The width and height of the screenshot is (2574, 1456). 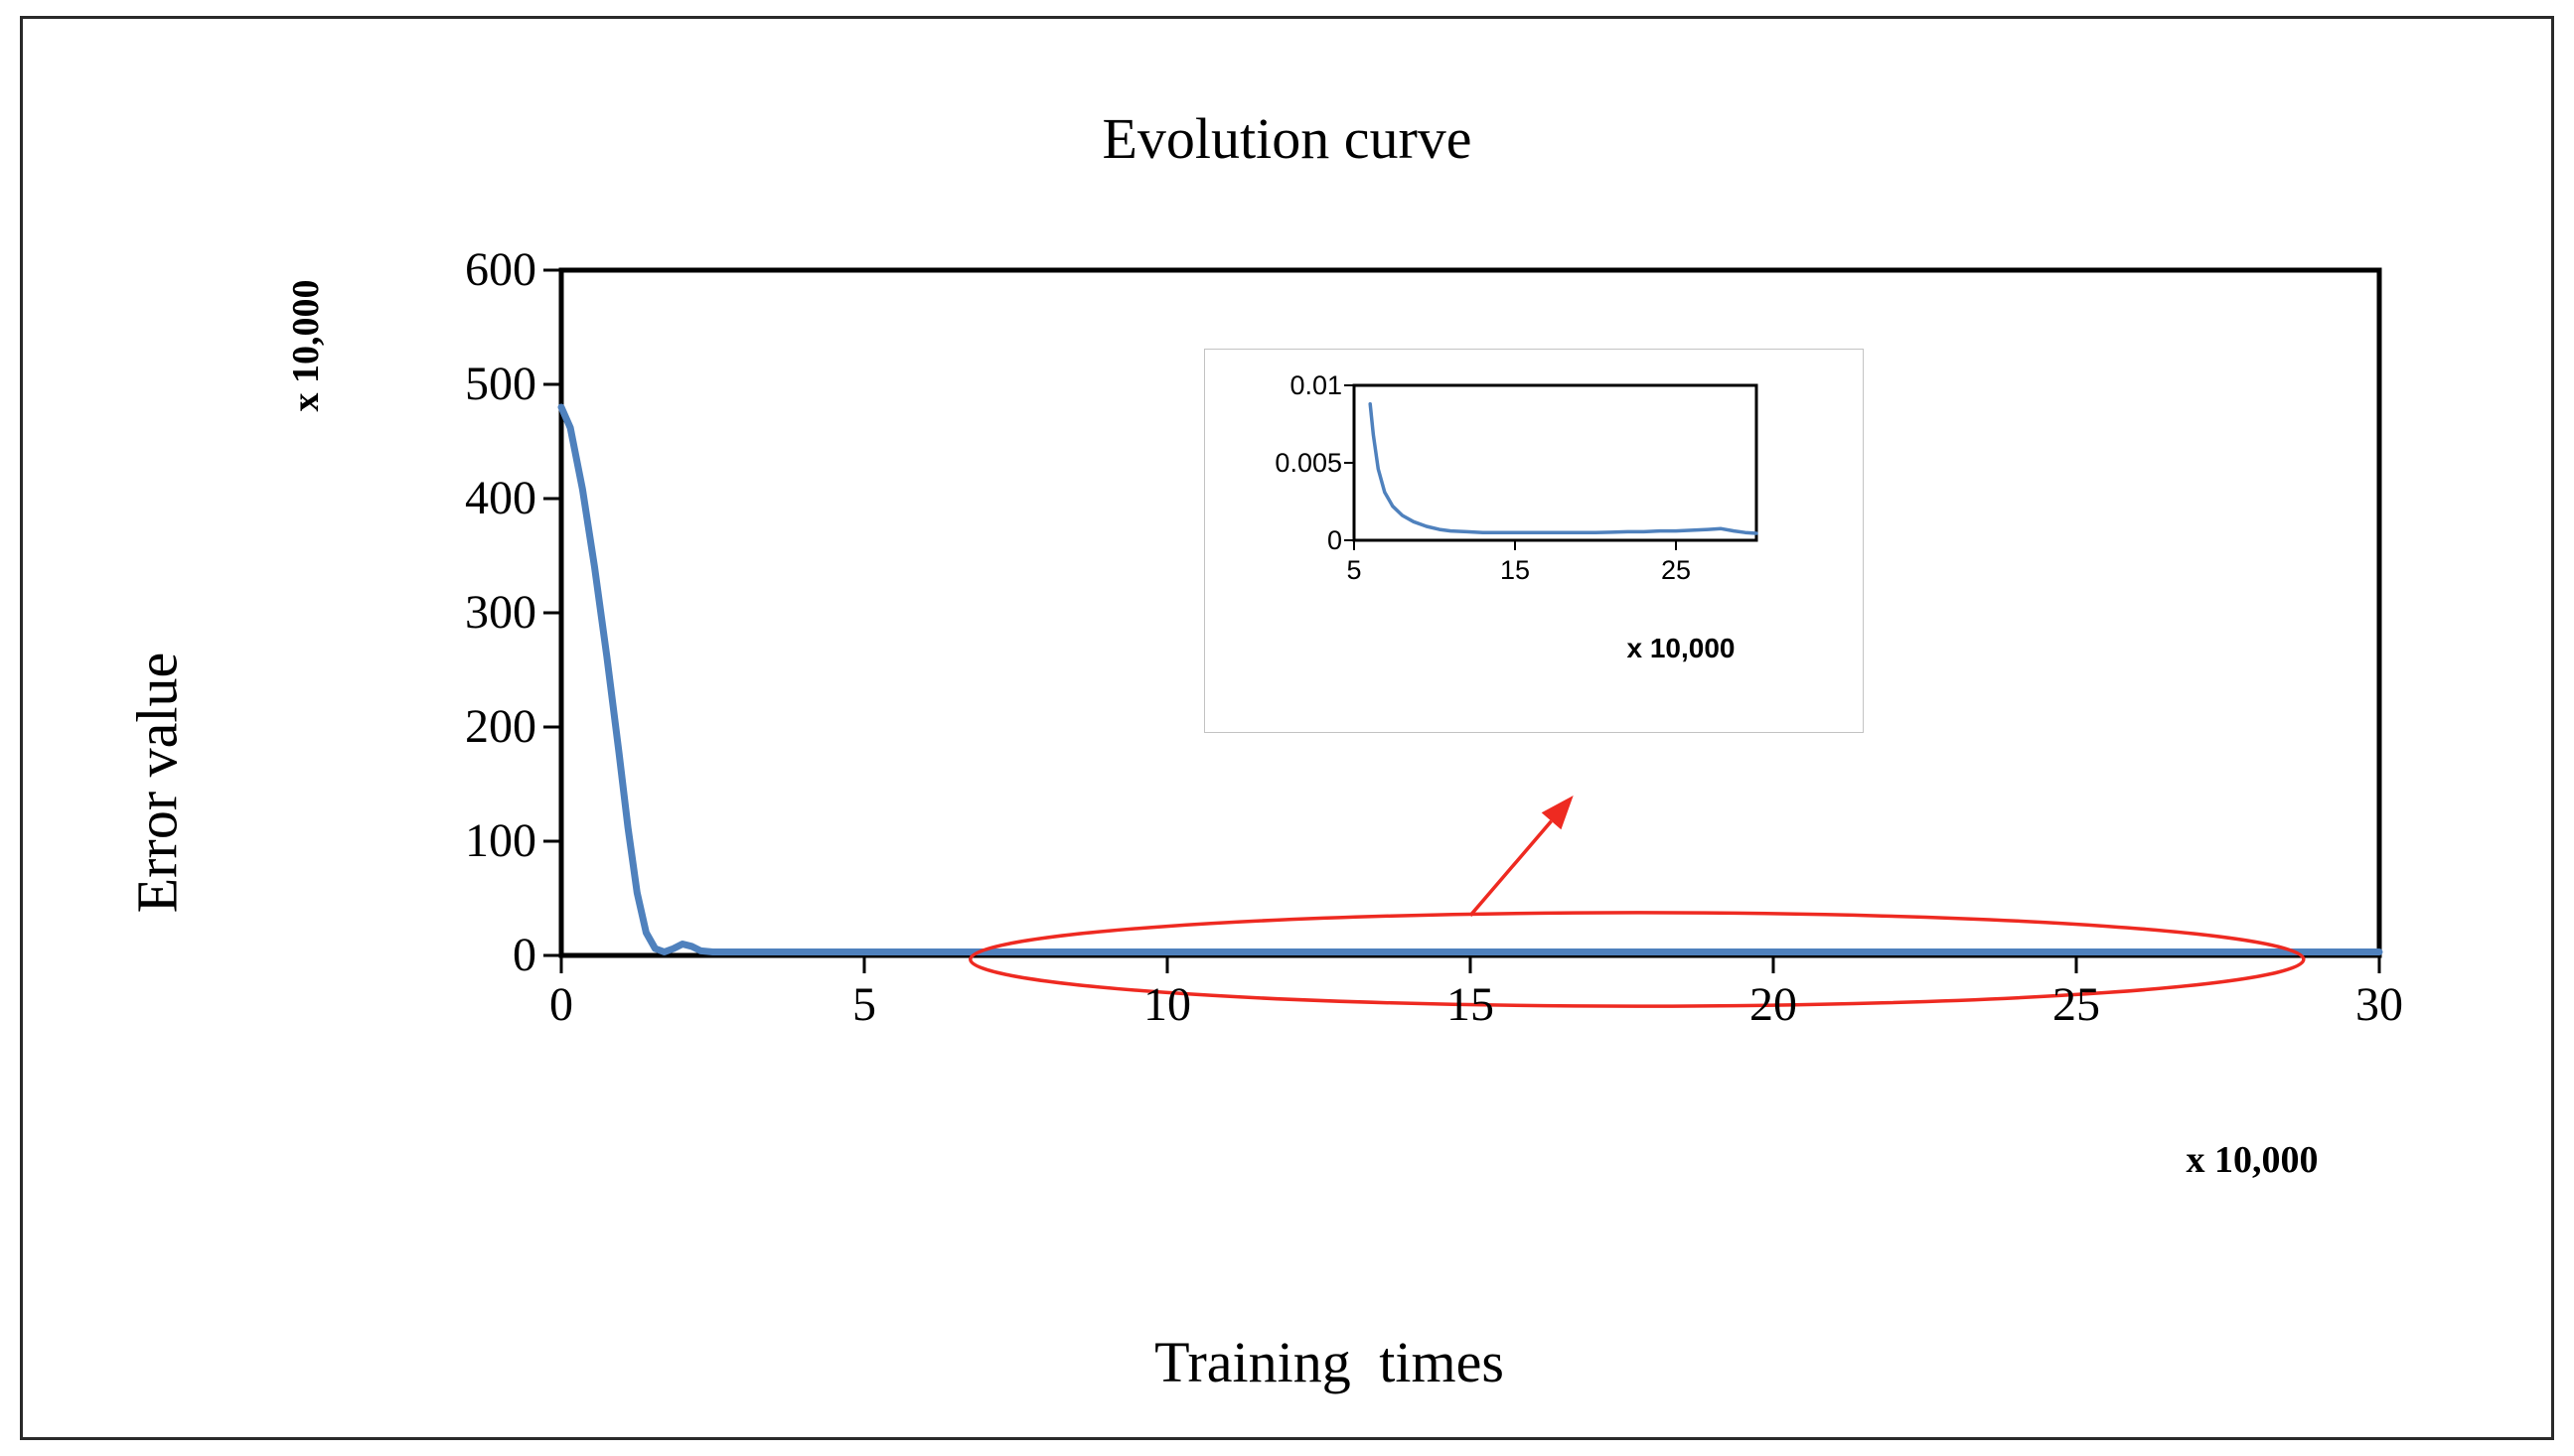 What do you see at coordinates (1557, 813) in the screenshot?
I see `annotation-arrow-head` at bounding box center [1557, 813].